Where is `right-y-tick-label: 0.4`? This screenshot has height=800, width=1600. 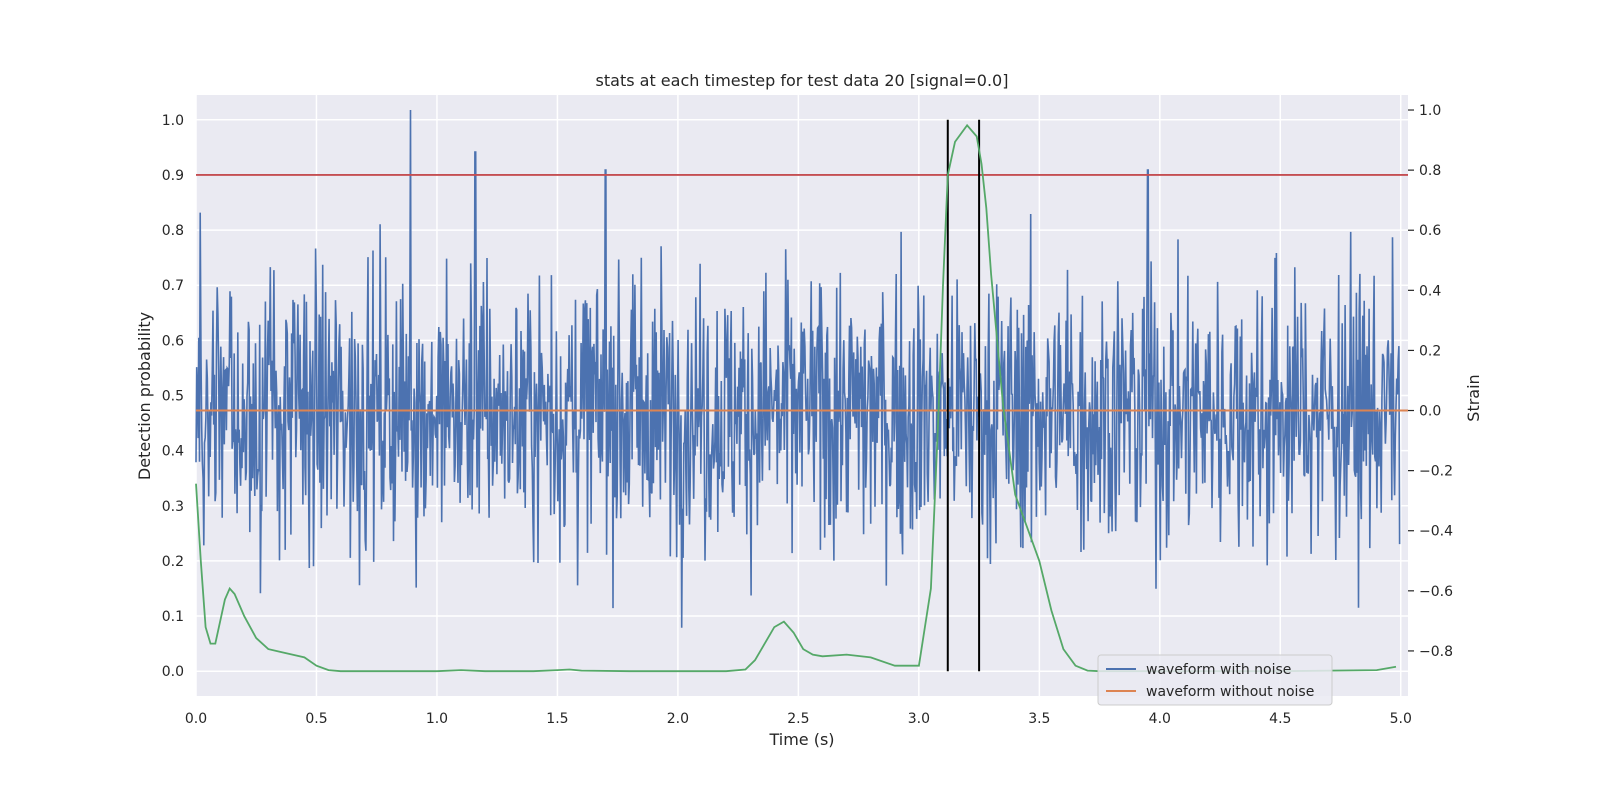
right-y-tick-label: 0.4 is located at coordinates (1430, 291).